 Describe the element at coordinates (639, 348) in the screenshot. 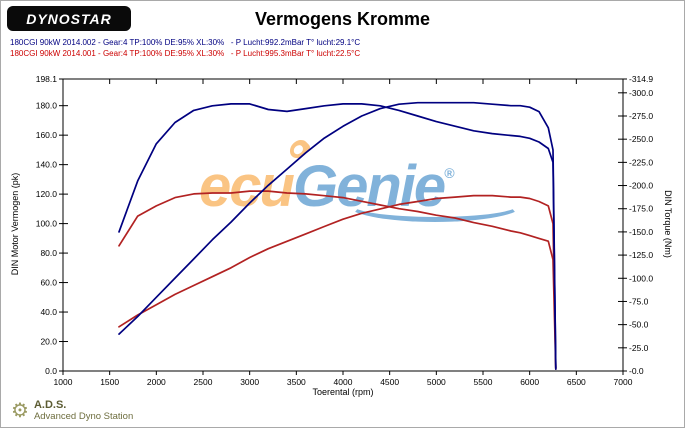

I see `y-right-tick-label: -25.0` at that location.